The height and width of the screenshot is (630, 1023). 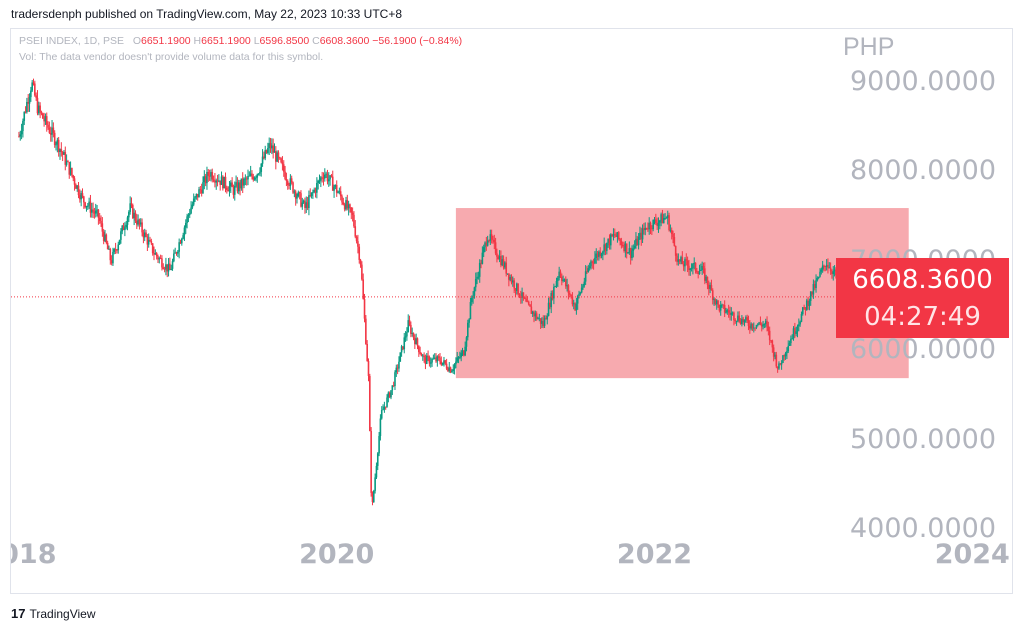 What do you see at coordinates (72, 41) in the screenshot?
I see `symbol-name: PSEI INDEX, 1D, PSE` at bounding box center [72, 41].